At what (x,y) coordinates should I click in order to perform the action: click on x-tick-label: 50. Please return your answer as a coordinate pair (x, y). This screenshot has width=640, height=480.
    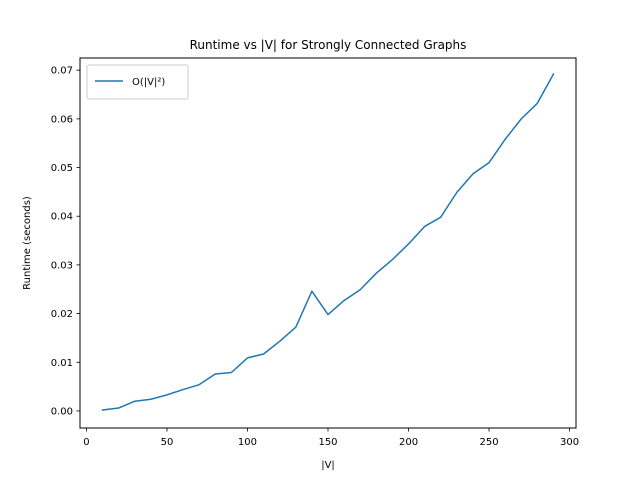
    Looking at the image, I should click on (167, 442).